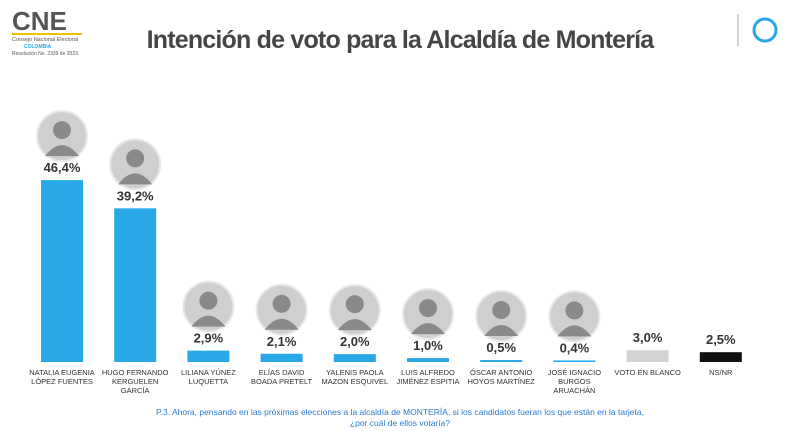 This screenshot has width=800, height=431. I want to click on logo-subtitle: Consejo Nacional Electoral, so click(45, 40).